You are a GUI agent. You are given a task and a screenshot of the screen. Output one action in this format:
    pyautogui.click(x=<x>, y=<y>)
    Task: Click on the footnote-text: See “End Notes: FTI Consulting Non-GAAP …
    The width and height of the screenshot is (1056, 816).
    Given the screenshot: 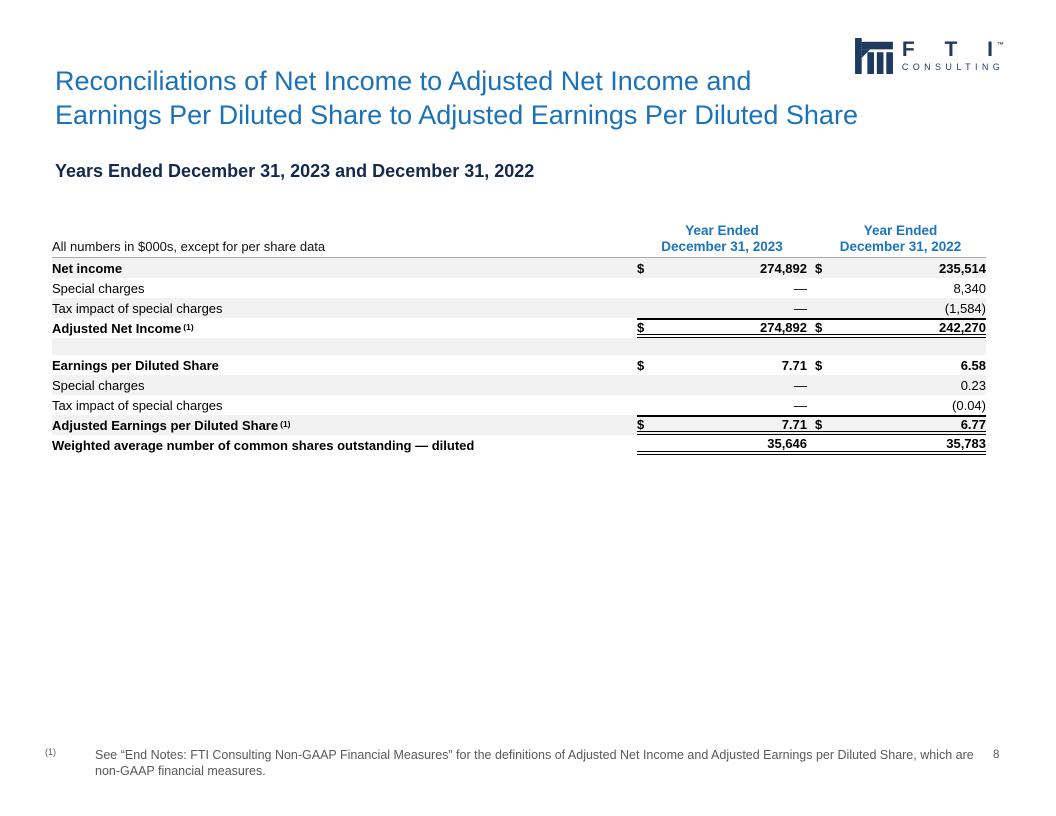 What is the action you would take?
    pyautogui.click(x=534, y=763)
    